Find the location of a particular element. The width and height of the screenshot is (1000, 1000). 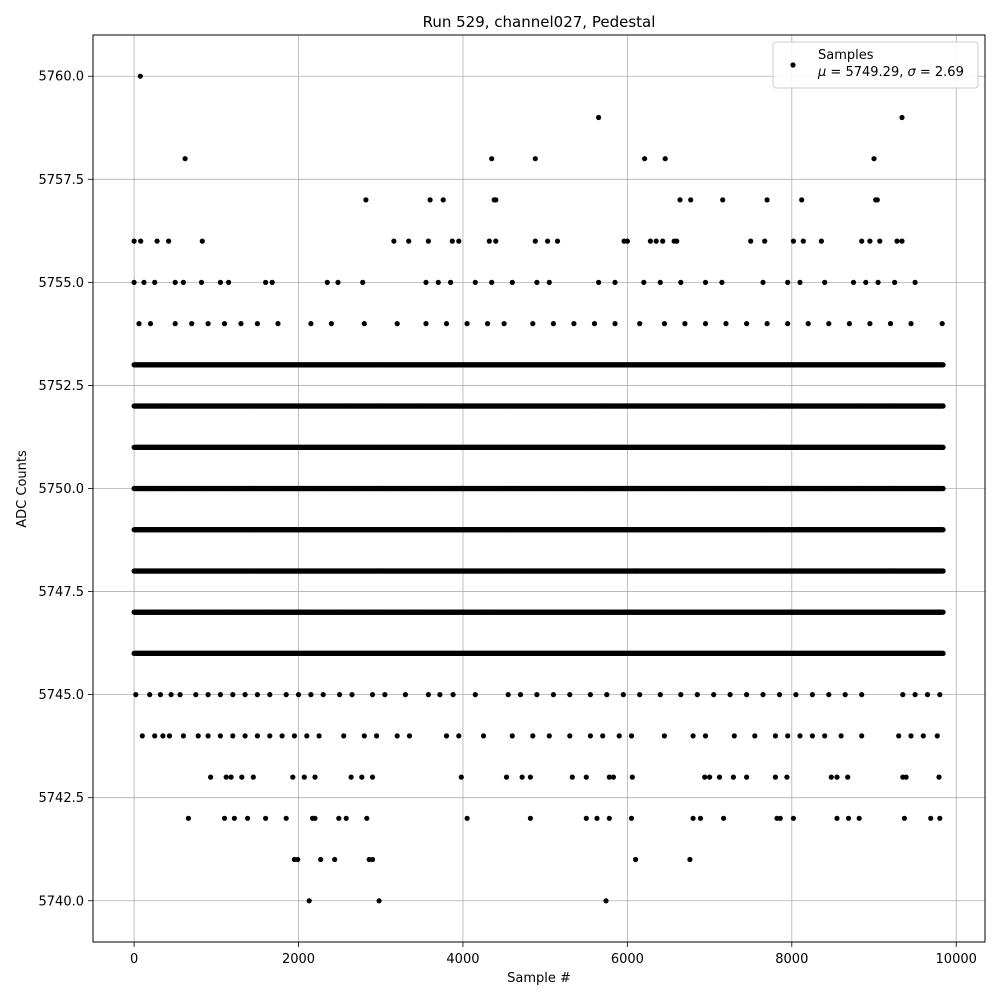

chart-title: Run 529, channel027, Pedestal is located at coordinates (539, 22).